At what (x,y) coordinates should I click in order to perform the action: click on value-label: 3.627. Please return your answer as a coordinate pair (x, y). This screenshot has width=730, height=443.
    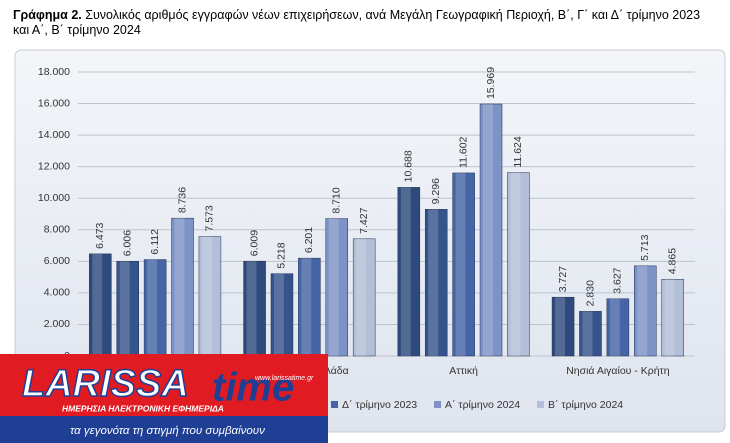
    Looking at the image, I should click on (618, 280).